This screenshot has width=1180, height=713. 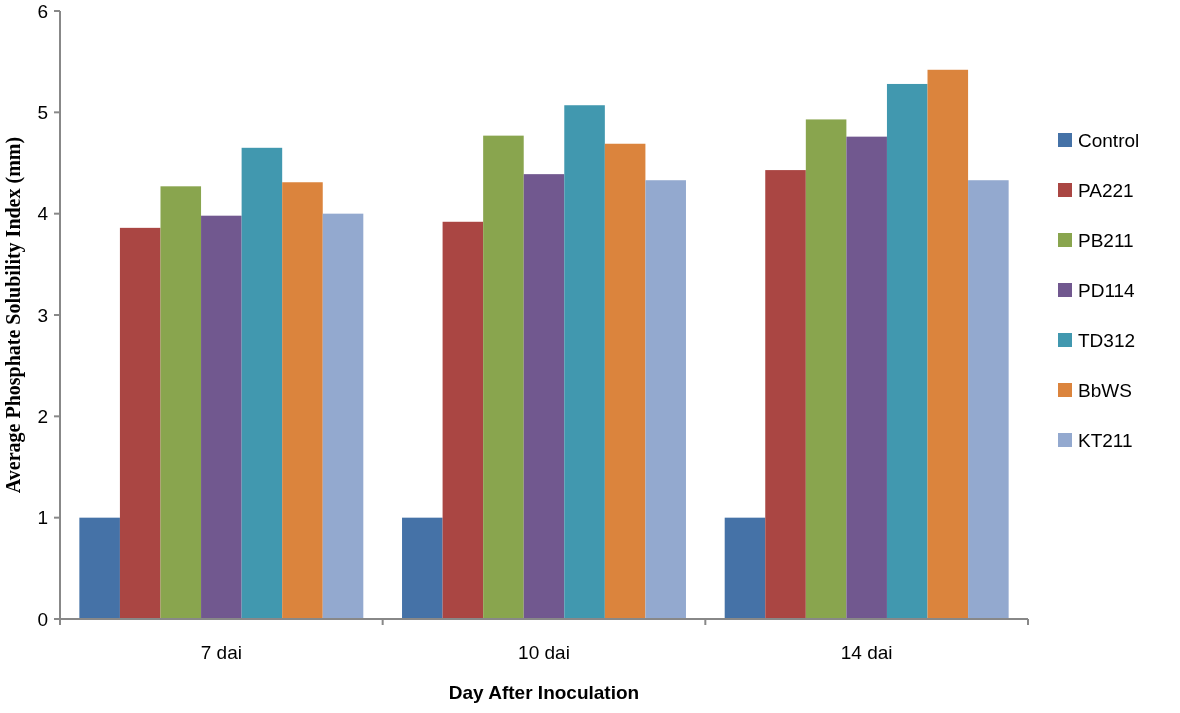 What do you see at coordinates (42, 416) in the screenshot?
I see `y-tick-label: 2` at bounding box center [42, 416].